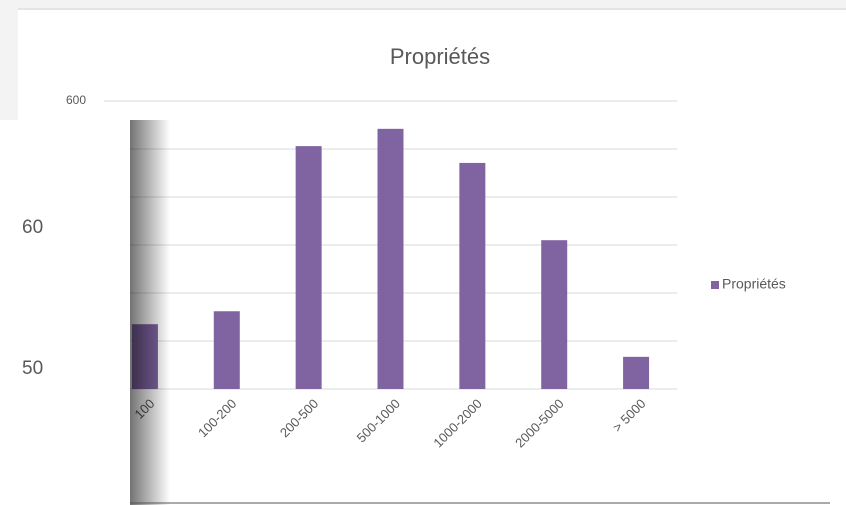 The width and height of the screenshot is (846, 505). I want to click on overlay-label: 50, so click(32, 368).